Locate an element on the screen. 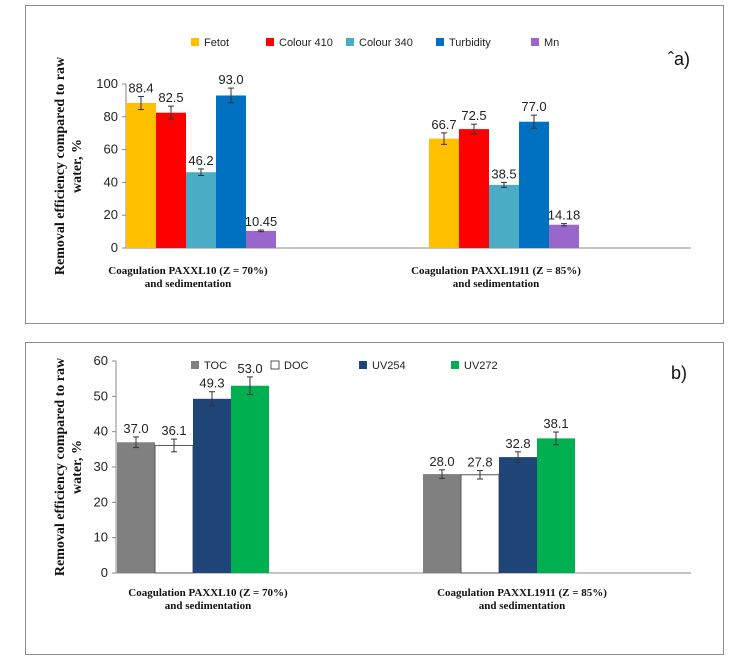 Image resolution: width=751 pixels, height=667 pixels. legend-label: Mn is located at coordinates (551, 43).